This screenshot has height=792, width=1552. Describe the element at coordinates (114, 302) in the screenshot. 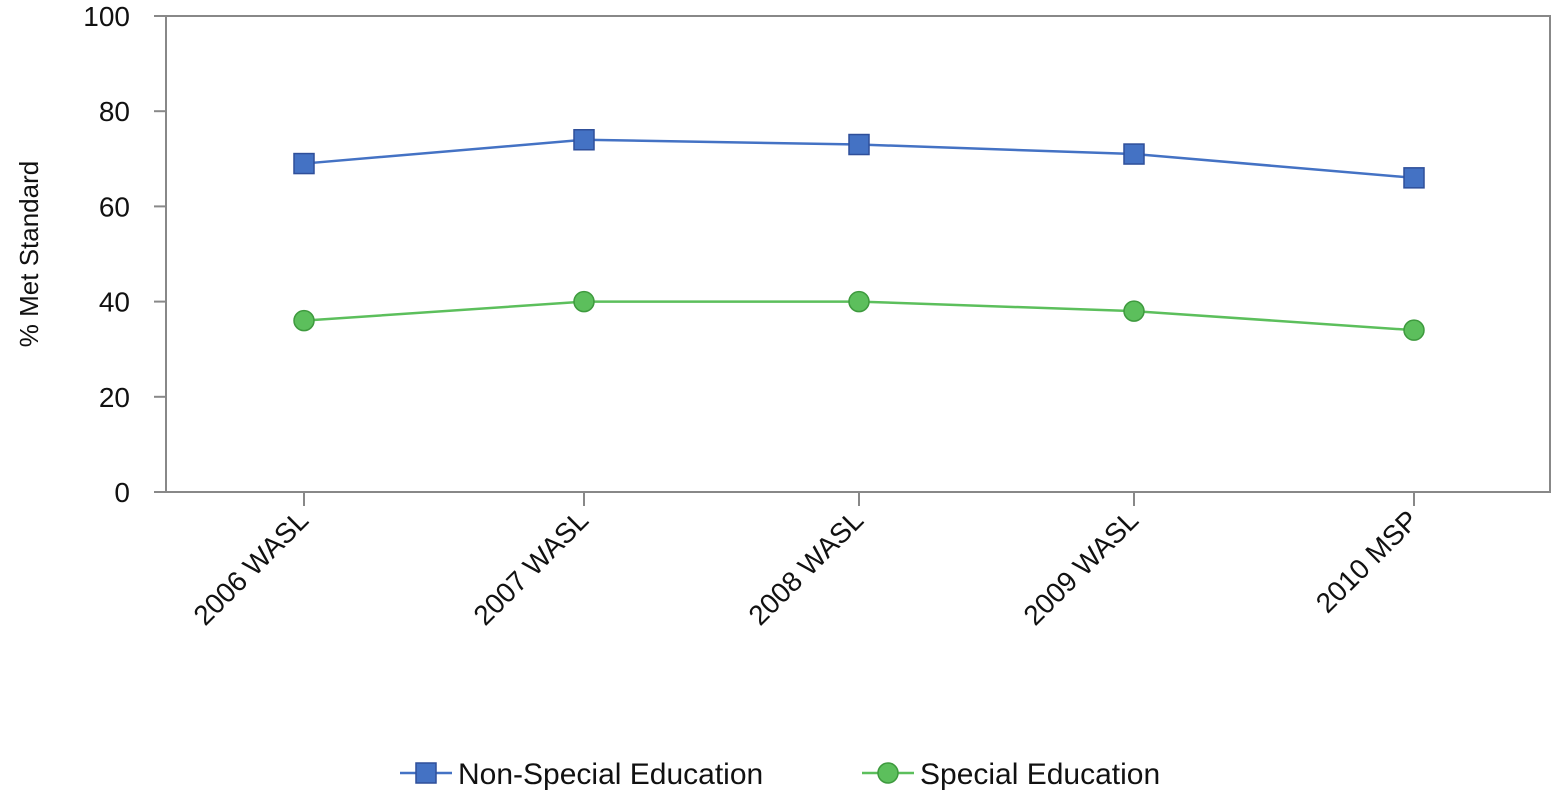

I see `y-tick-label: 40` at that location.